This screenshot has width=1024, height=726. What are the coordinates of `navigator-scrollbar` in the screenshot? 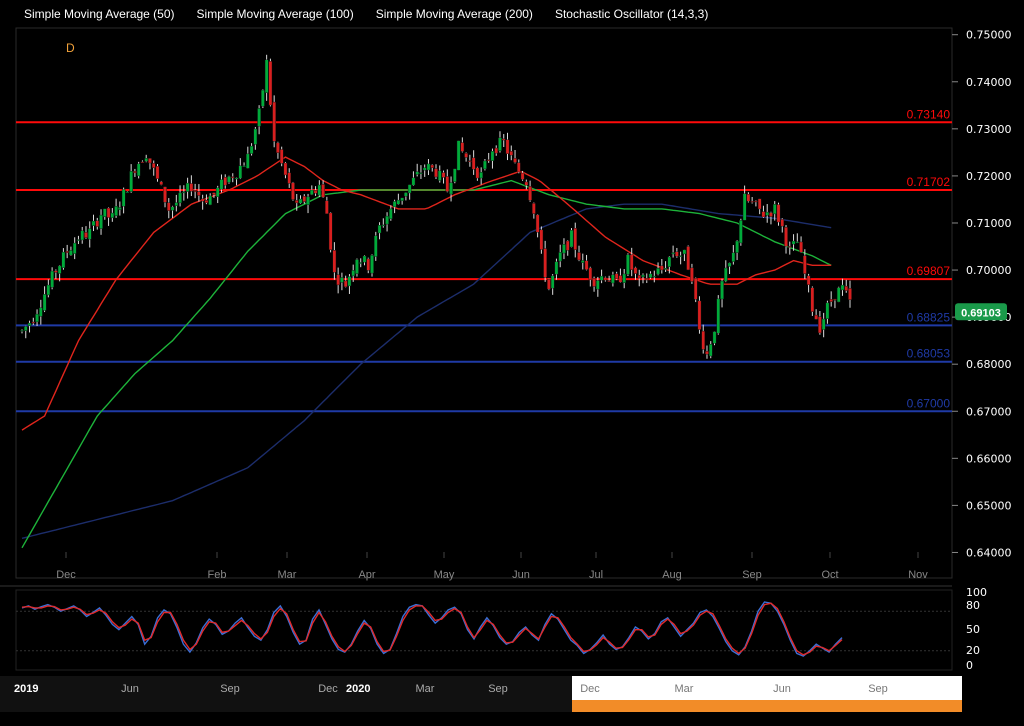 It's located at (767, 706).